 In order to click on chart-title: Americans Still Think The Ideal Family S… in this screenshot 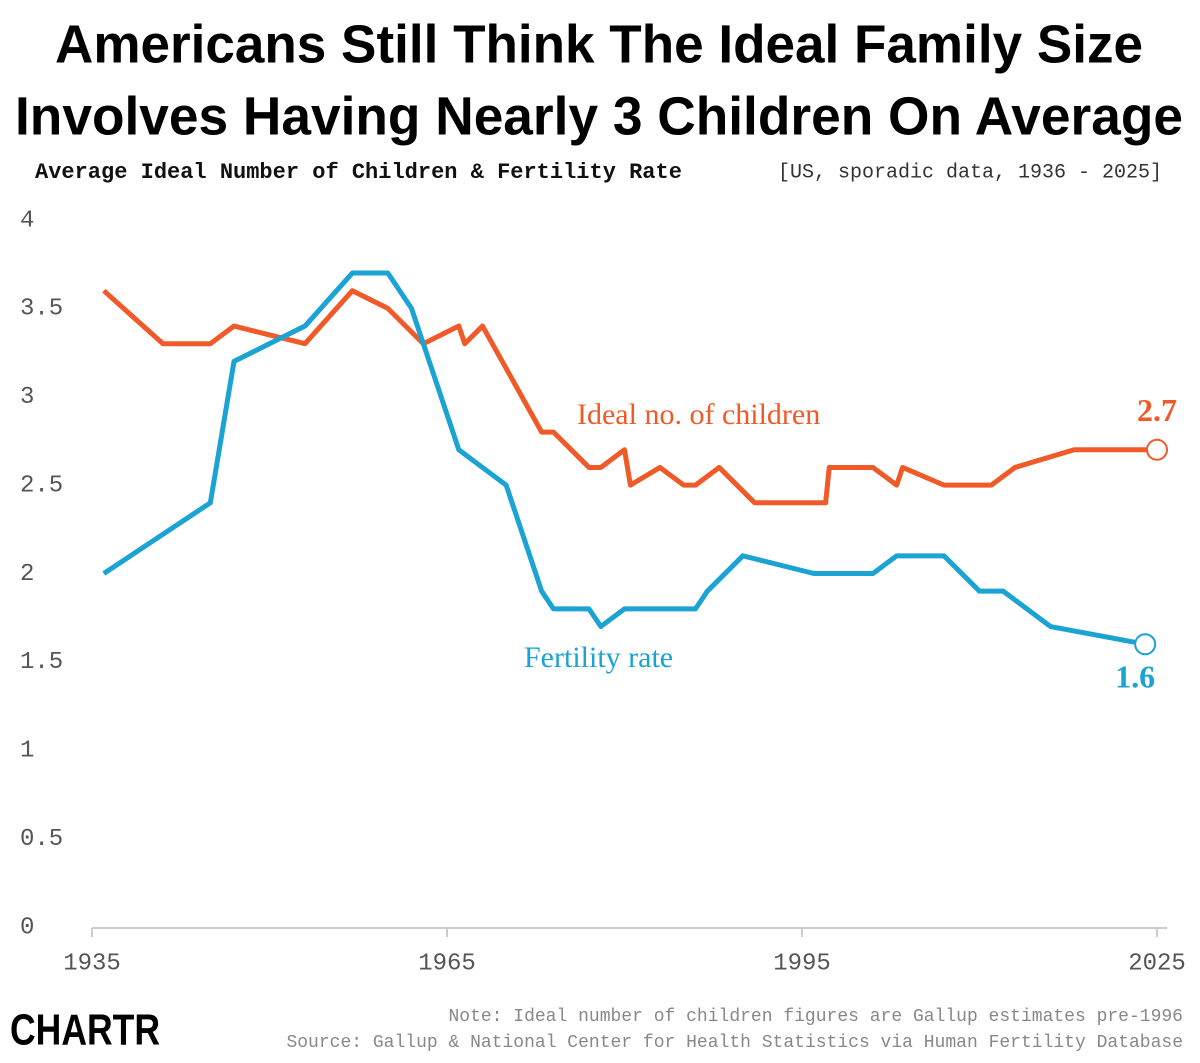, I will do `click(599, 44)`.